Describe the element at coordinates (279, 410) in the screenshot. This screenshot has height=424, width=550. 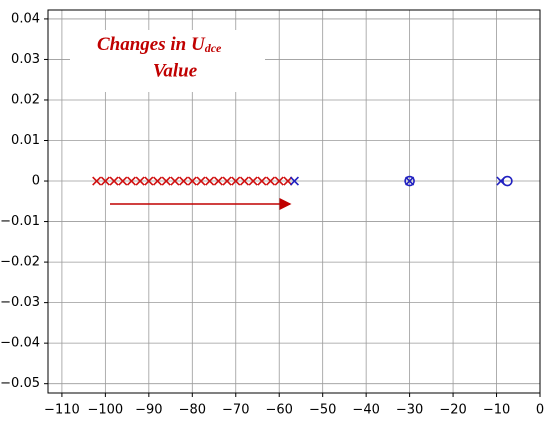
I see `x-tick-label: −60` at that location.